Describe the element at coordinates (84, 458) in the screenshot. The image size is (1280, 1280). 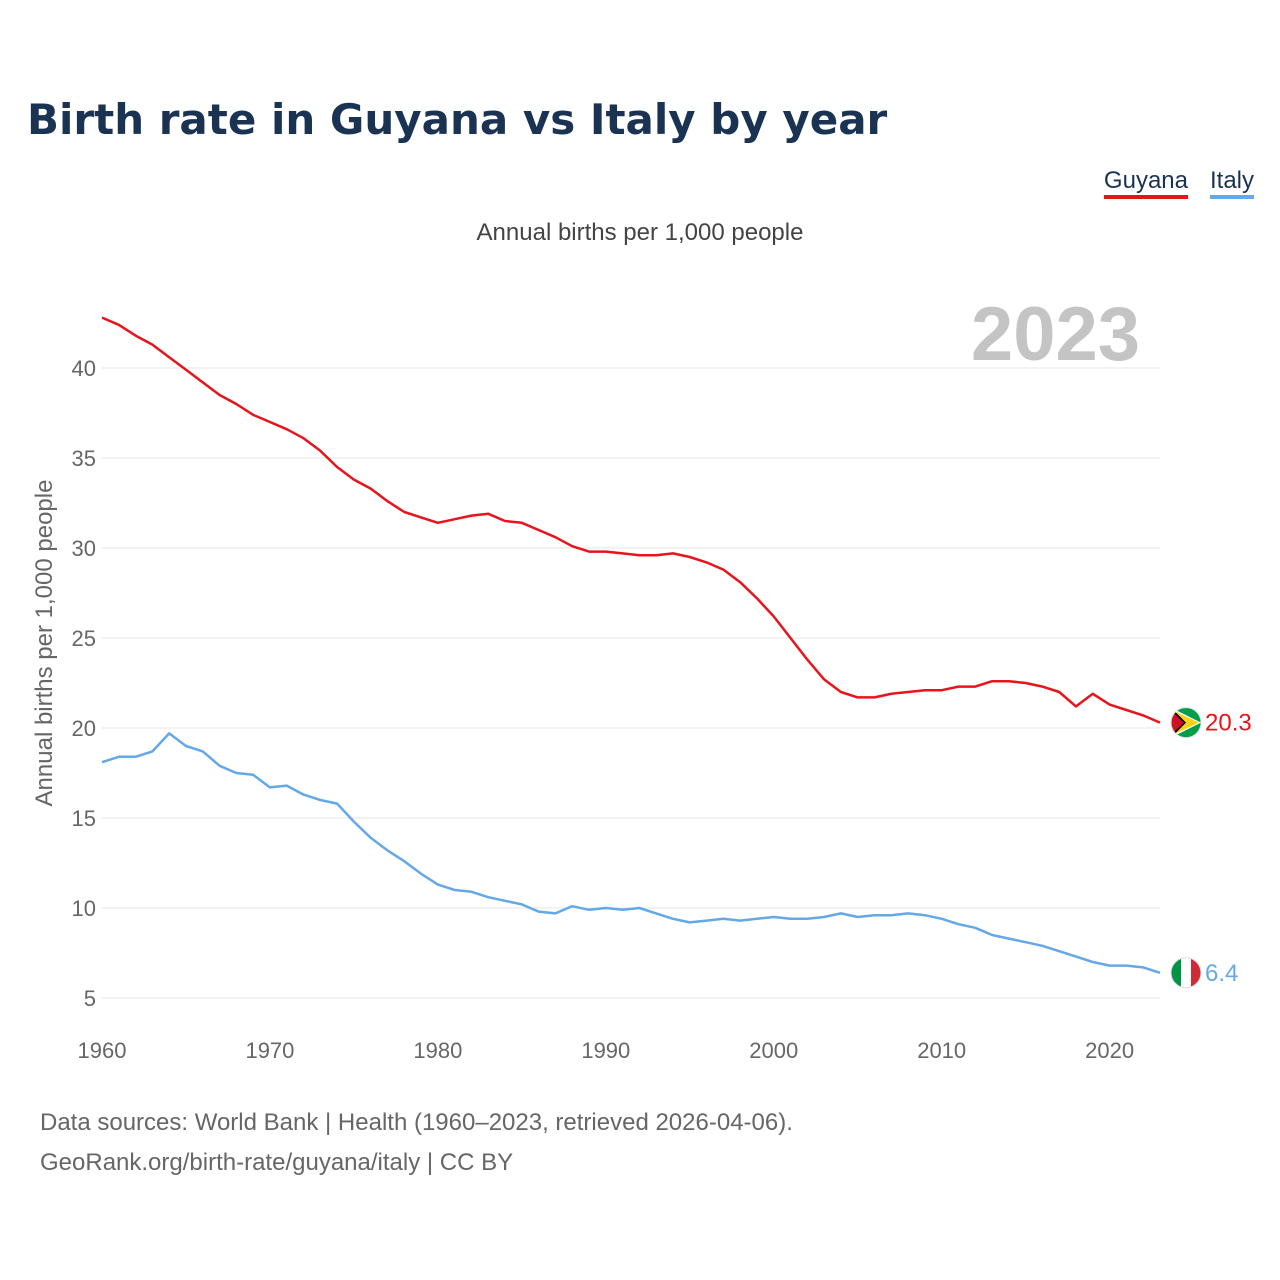
I see `y-tick-label: 35` at that location.